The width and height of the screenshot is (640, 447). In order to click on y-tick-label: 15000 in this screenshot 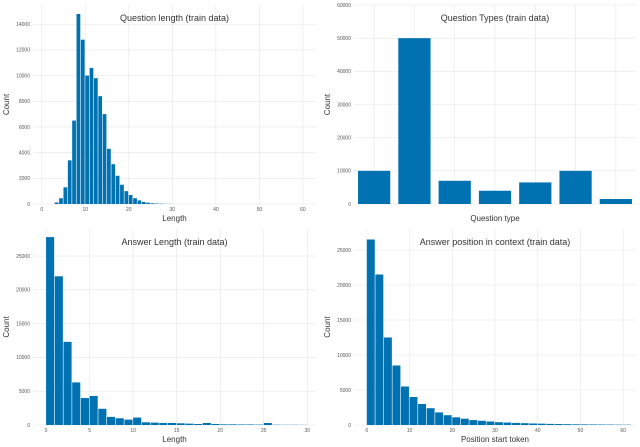, I will do `click(344, 321)`.